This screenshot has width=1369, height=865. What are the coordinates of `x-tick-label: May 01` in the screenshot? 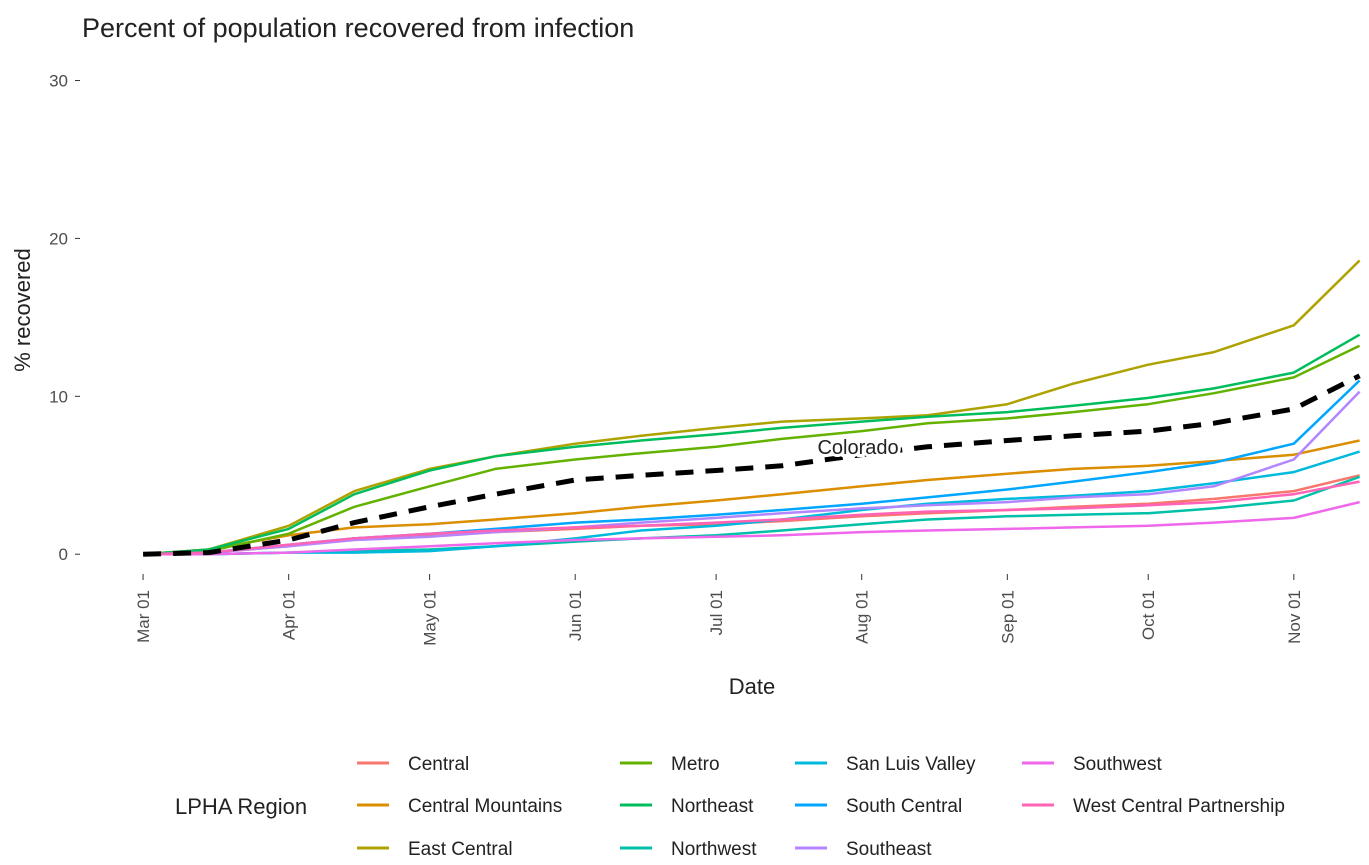 It's located at (430, 618).